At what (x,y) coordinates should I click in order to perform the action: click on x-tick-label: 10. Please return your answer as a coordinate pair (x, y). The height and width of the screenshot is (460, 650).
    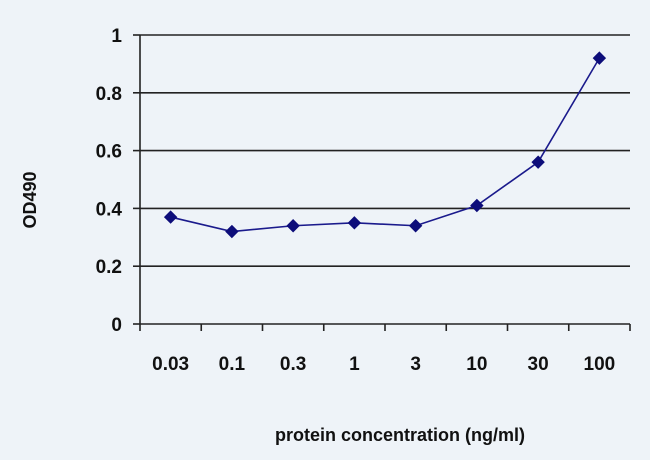
    Looking at the image, I should click on (476, 364).